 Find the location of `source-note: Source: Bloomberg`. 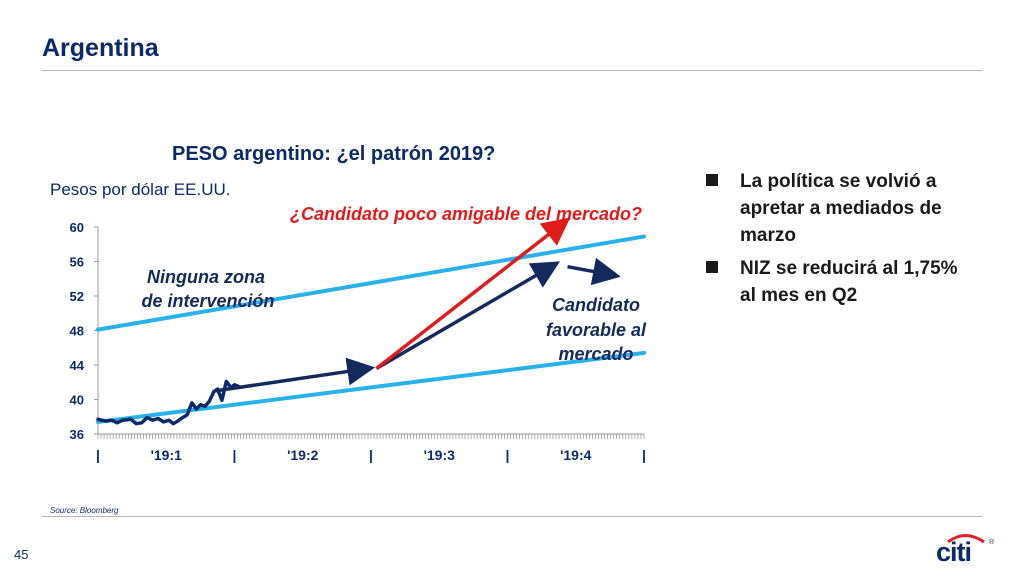

source-note: Source: Bloomberg is located at coordinates (84, 510).